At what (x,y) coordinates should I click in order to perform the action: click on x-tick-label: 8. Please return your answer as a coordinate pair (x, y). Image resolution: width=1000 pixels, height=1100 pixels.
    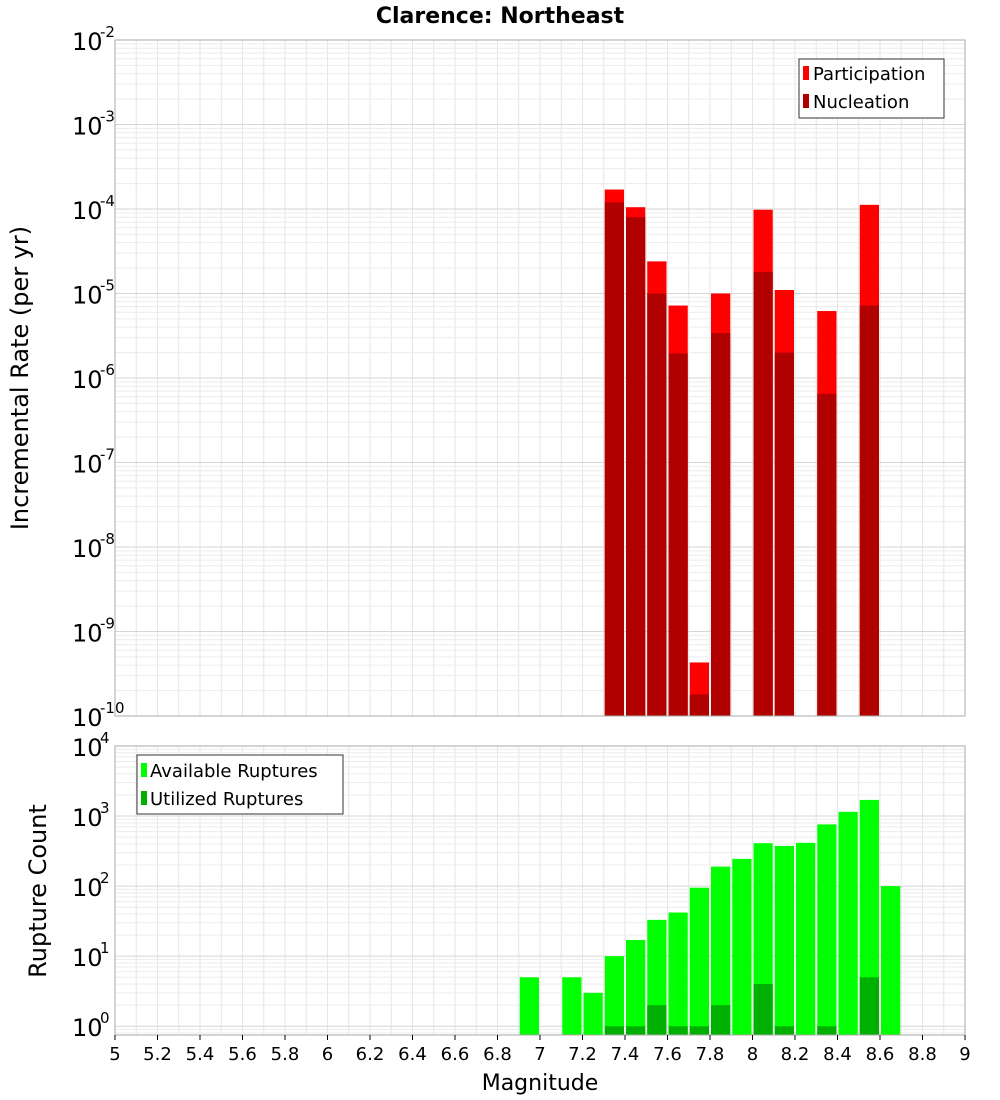
    Looking at the image, I should click on (752, 1054).